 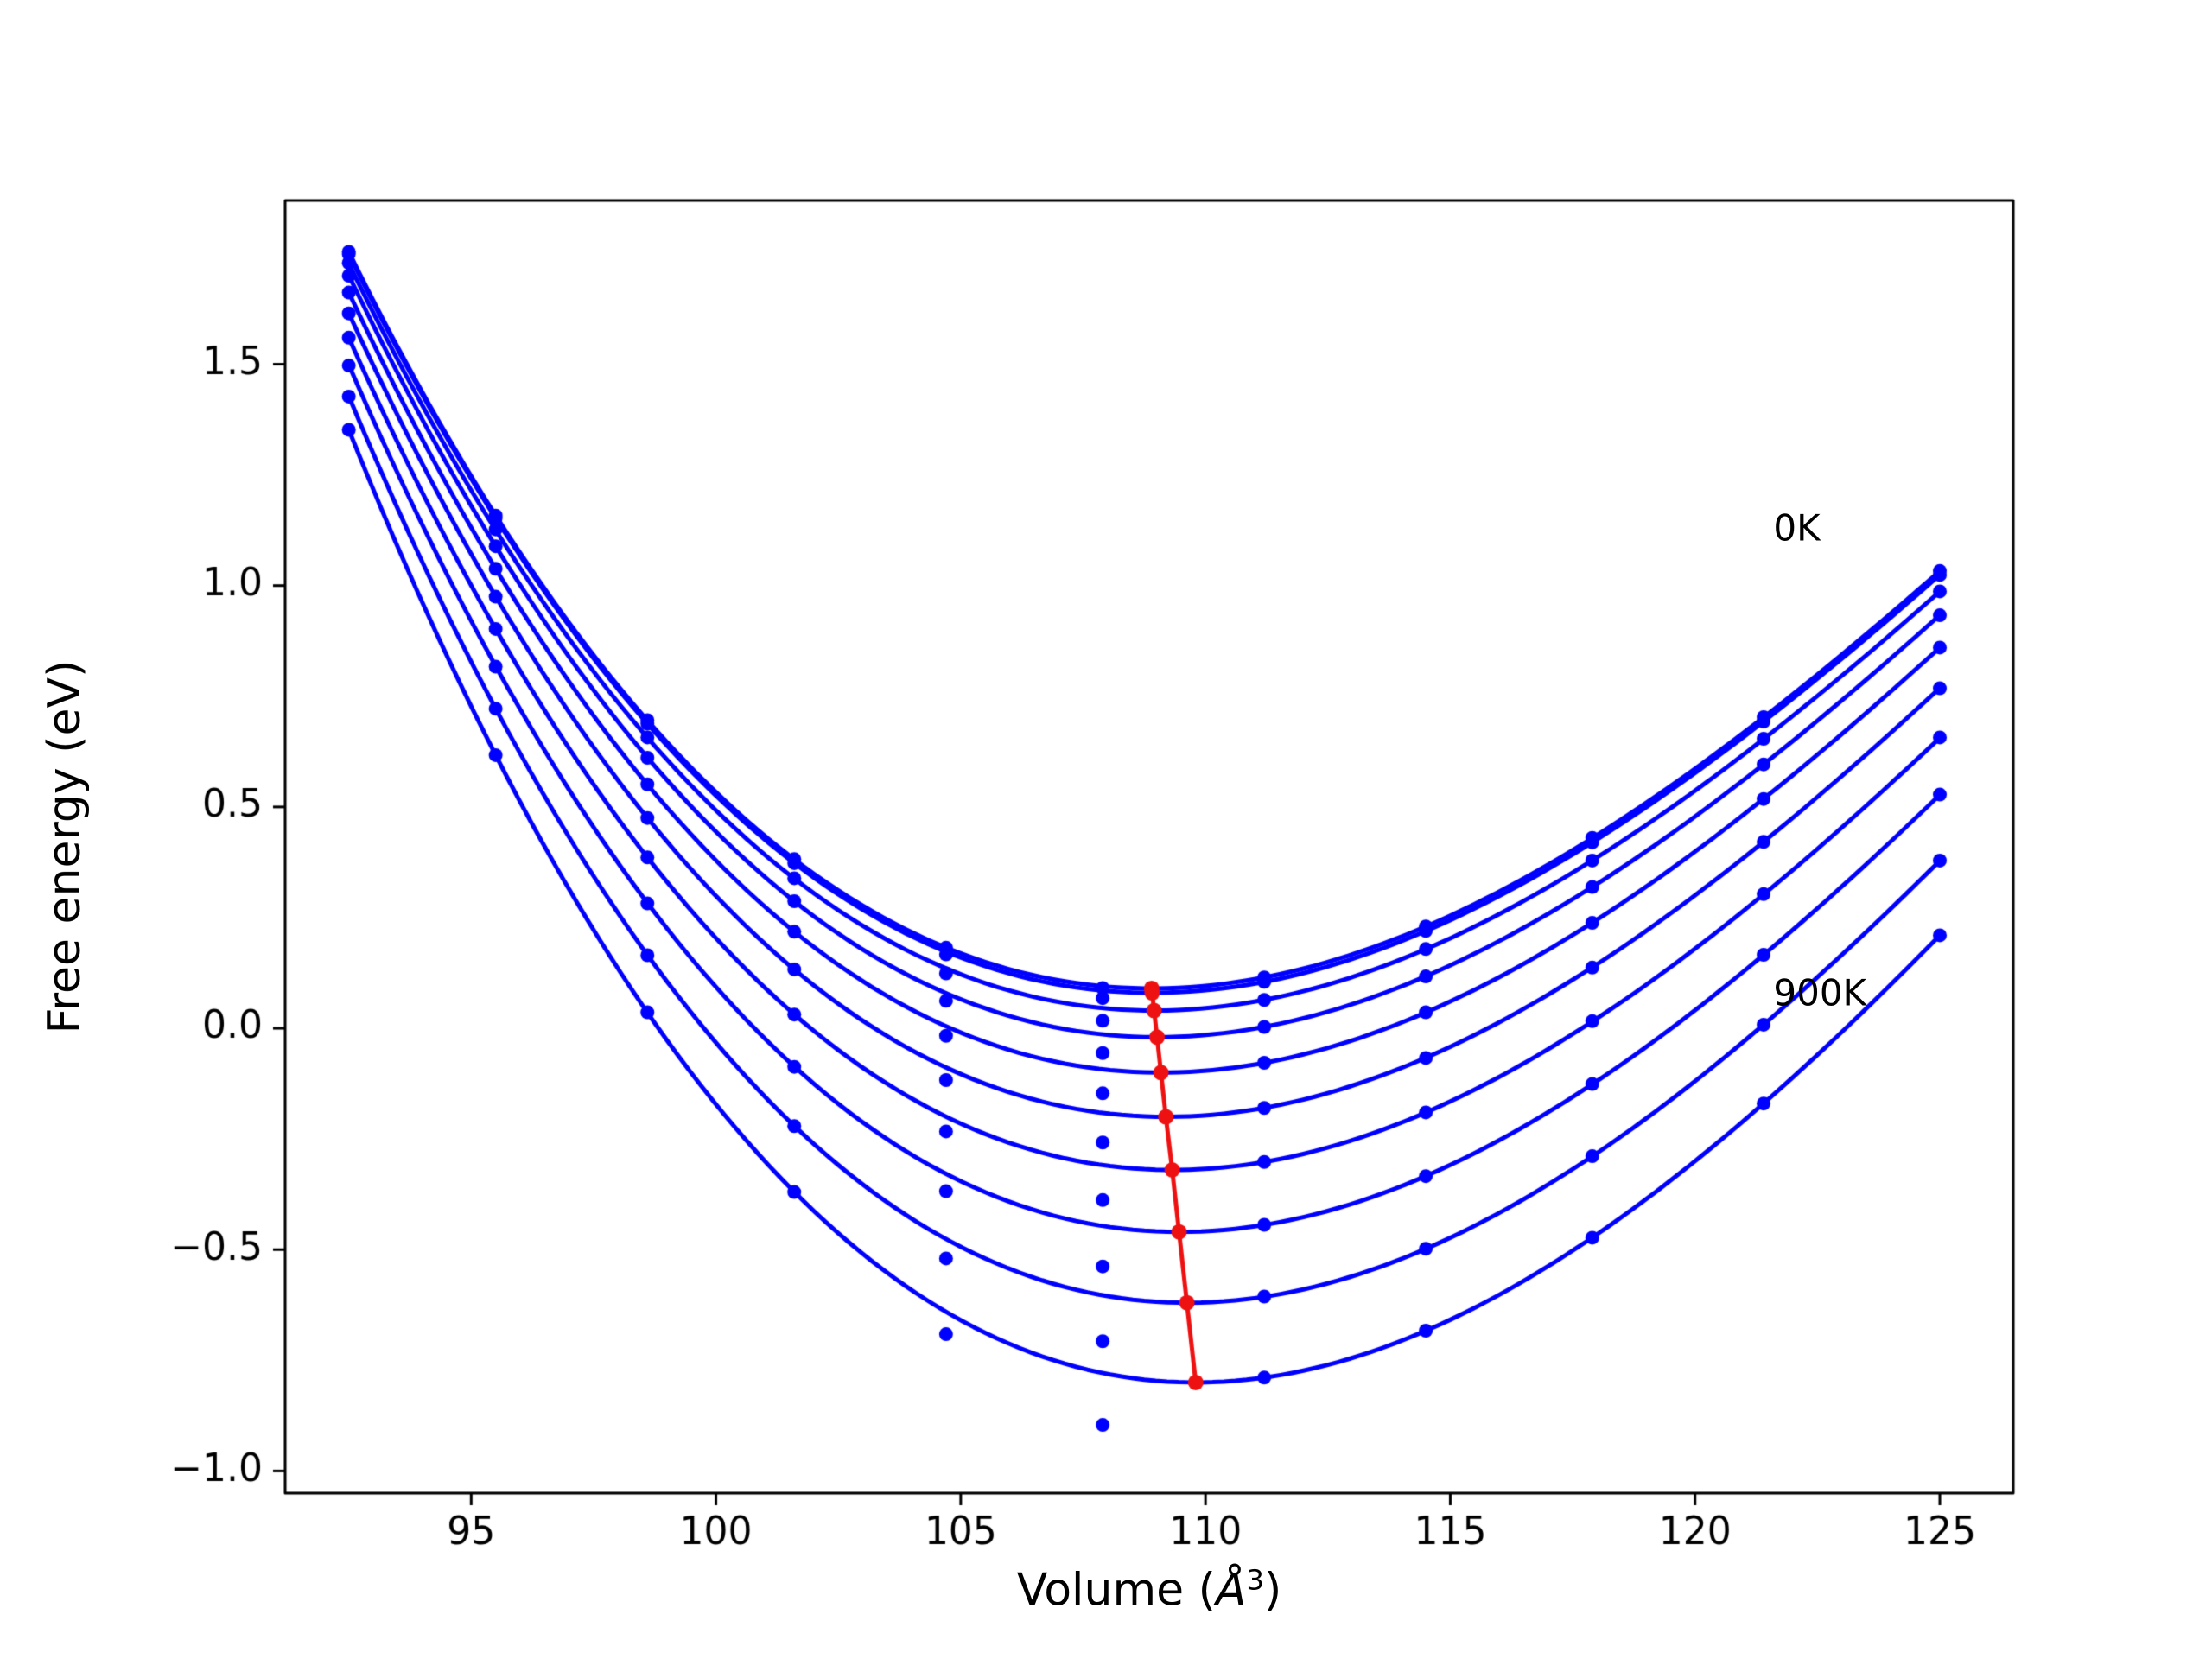 What do you see at coordinates (1820, 992) in the screenshot?
I see `annotation-900K: 900K` at bounding box center [1820, 992].